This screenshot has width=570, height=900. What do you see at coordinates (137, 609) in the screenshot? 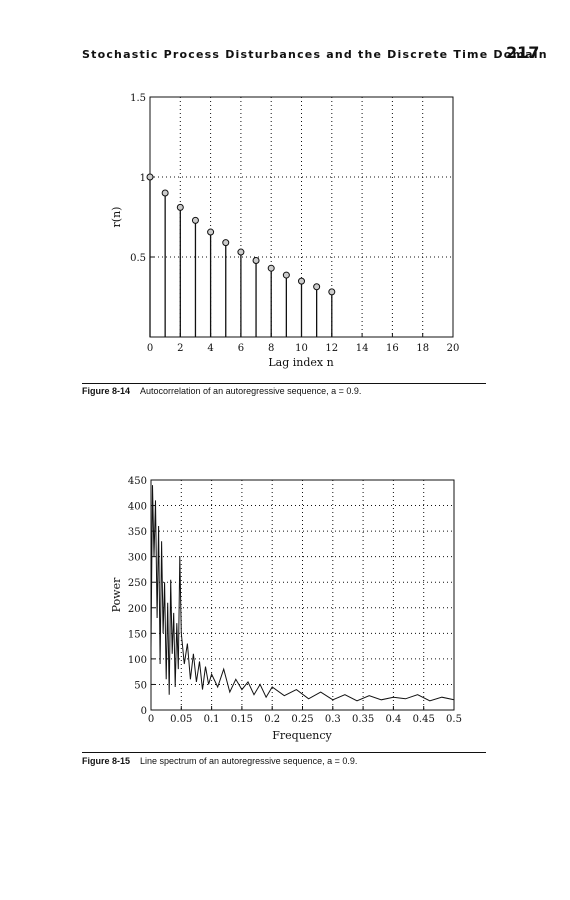
I see `y-tick-label: 200` at bounding box center [137, 609].